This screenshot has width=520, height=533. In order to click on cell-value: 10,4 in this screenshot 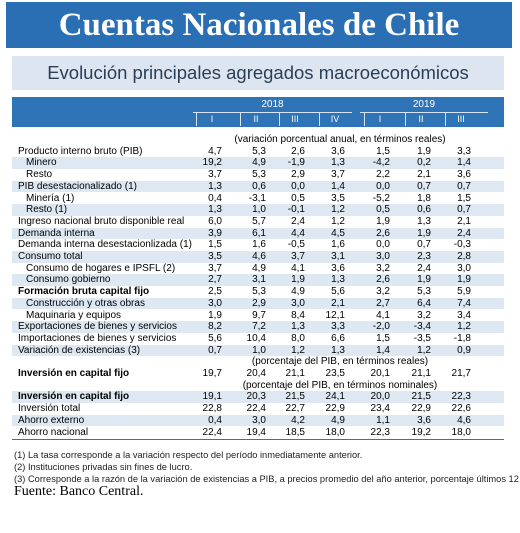, I will do `click(256, 338)`.